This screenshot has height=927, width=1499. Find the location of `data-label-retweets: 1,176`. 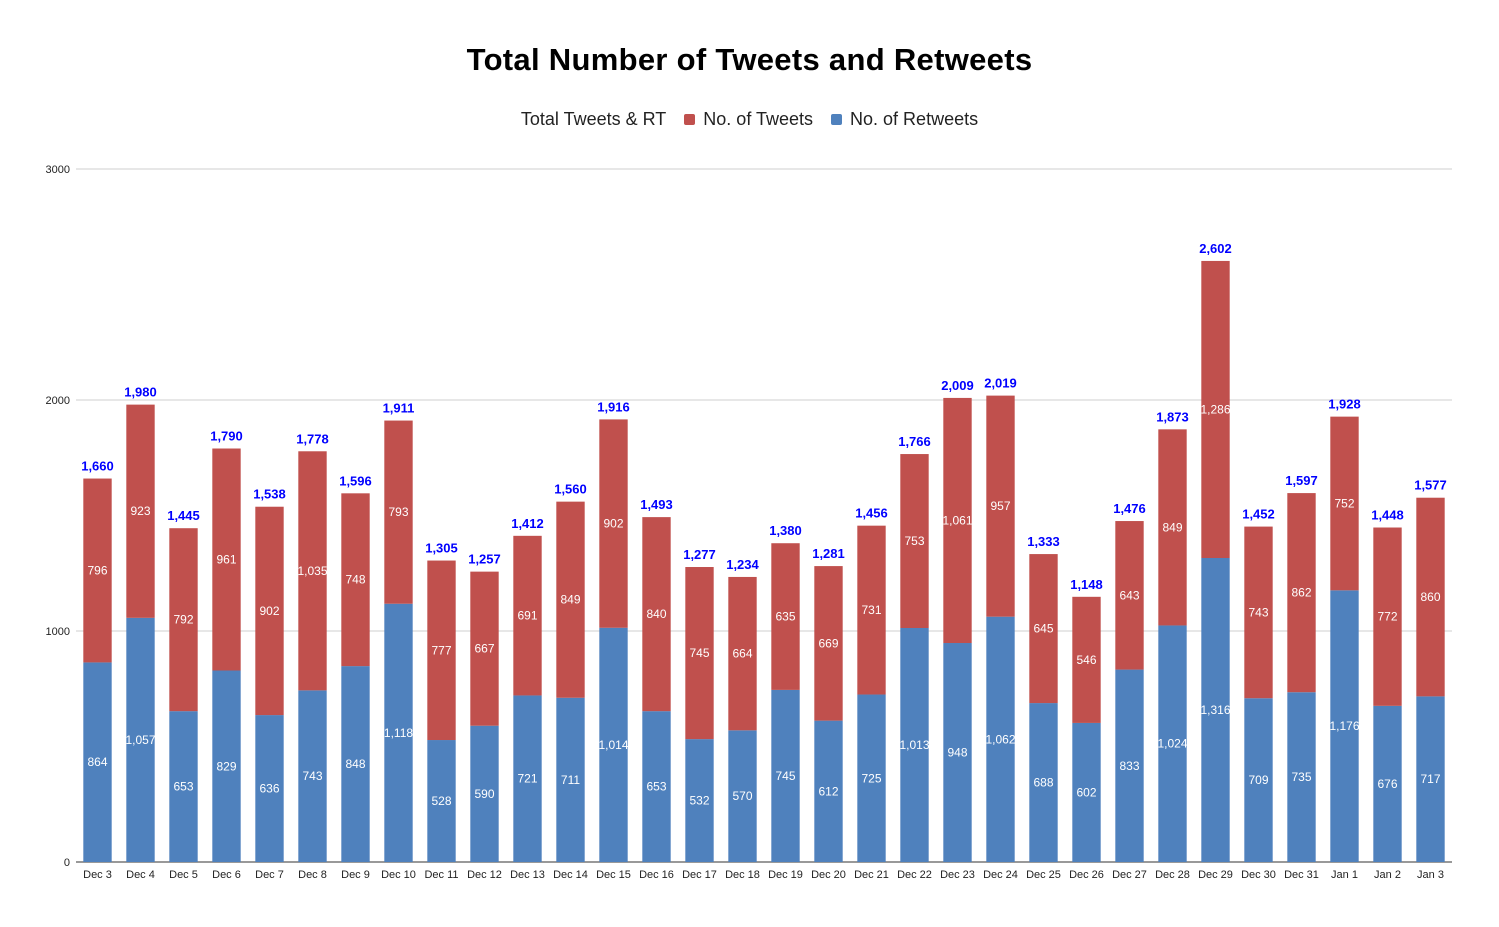

data-label-retweets: 1,176 is located at coordinates (1344, 726).